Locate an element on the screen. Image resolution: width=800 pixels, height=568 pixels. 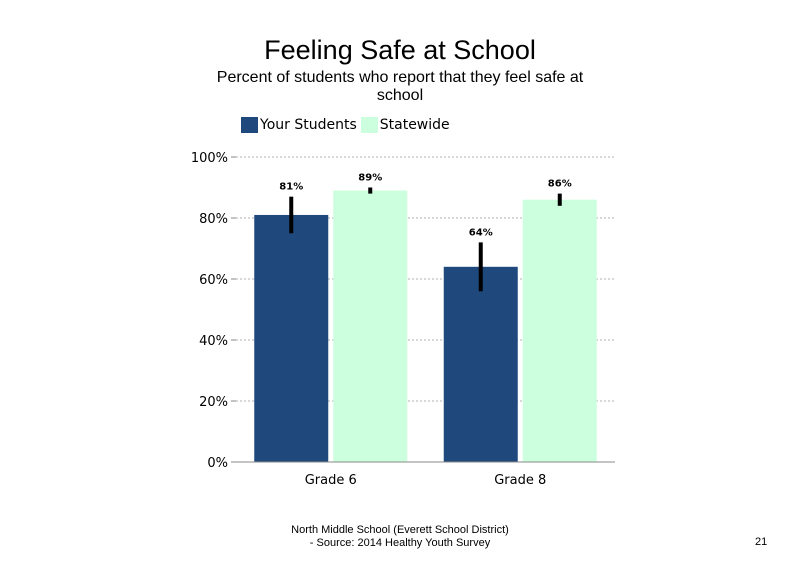
x-tick-label: Grade 6 is located at coordinates (331, 480).